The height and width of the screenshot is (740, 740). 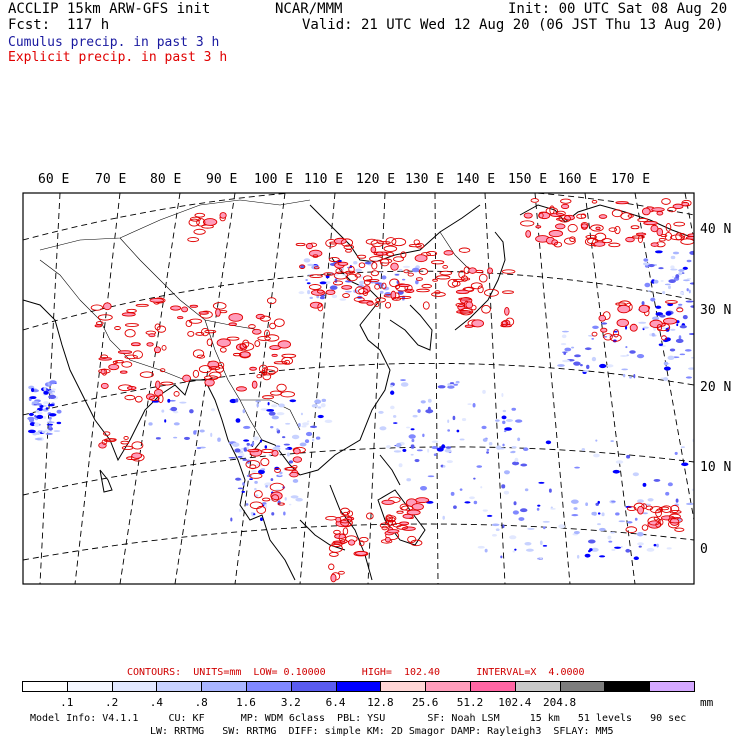 What do you see at coordinates (111, 702) in the screenshot?
I see `colorbar-label: .2` at bounding box center [111, 702].